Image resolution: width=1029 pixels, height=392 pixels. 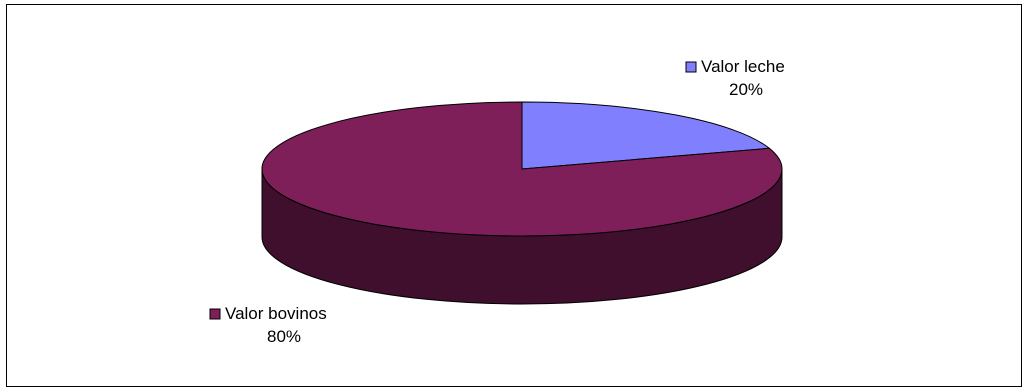 I want to click on pie-slice-valor-leche, so click(x=646, y=135).